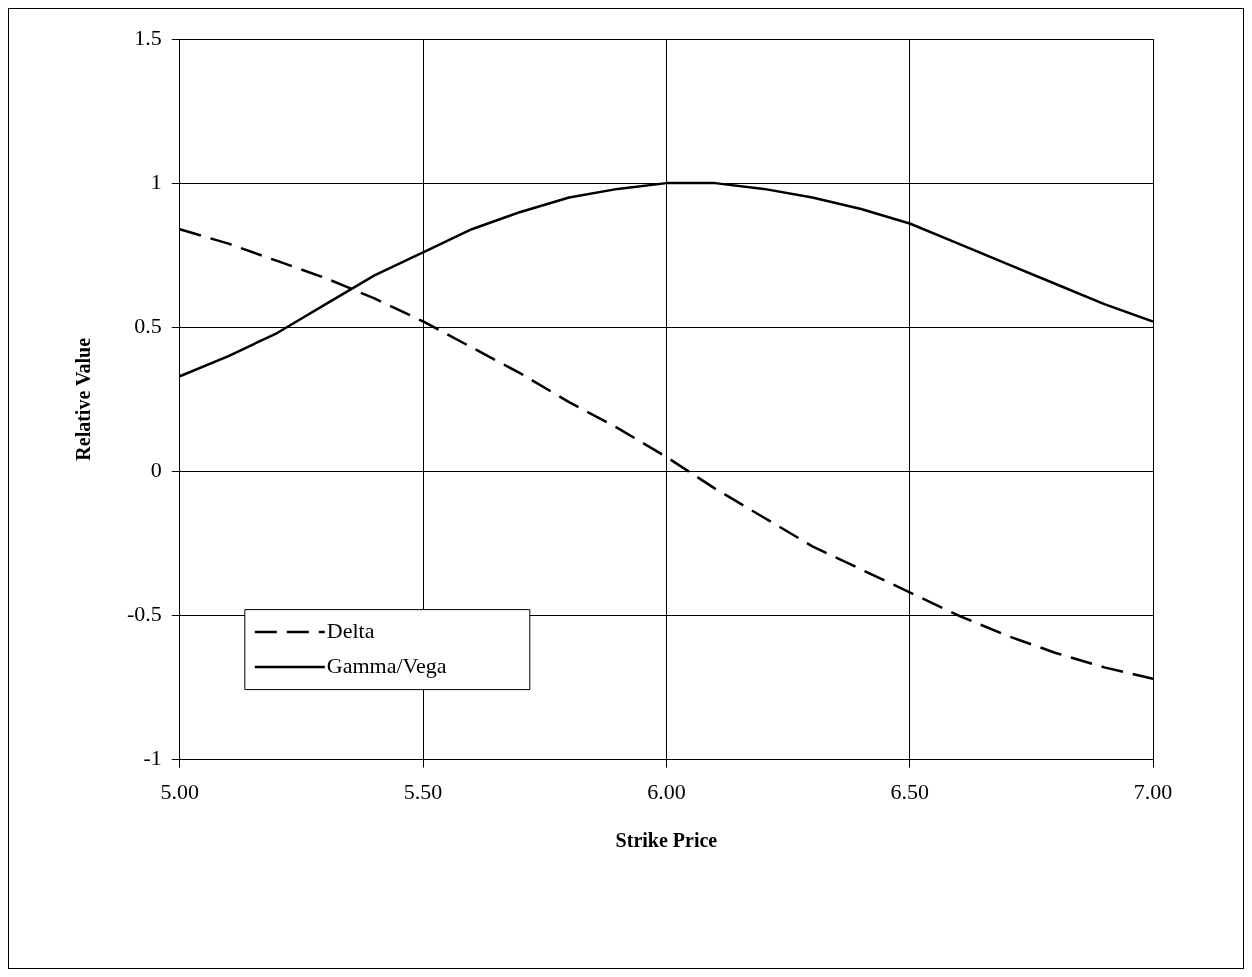 The image size is (1252, 977). I want to click on y-tick-label: 1.5, so click(148, 37).